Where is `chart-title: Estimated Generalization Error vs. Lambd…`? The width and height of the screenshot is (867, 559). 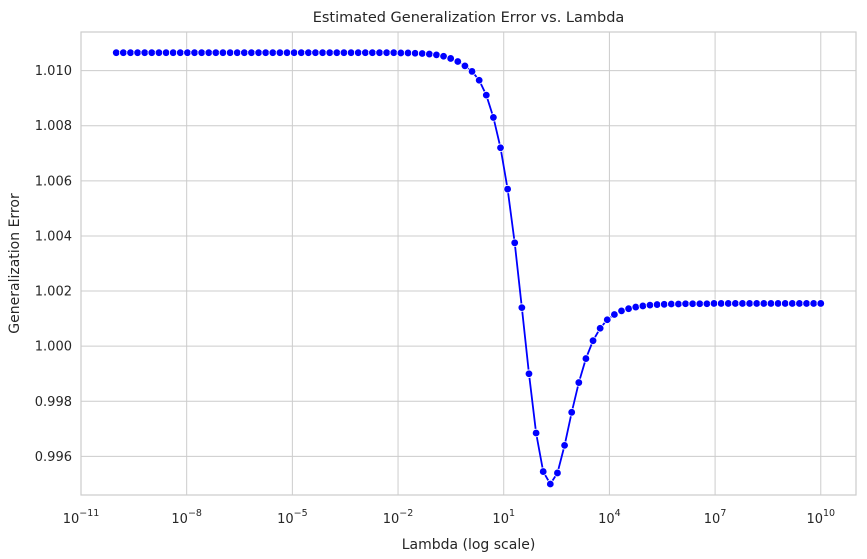 chart-title: Estimated Generalization Error vs. Lambd… is located at coordinates (469, 18).